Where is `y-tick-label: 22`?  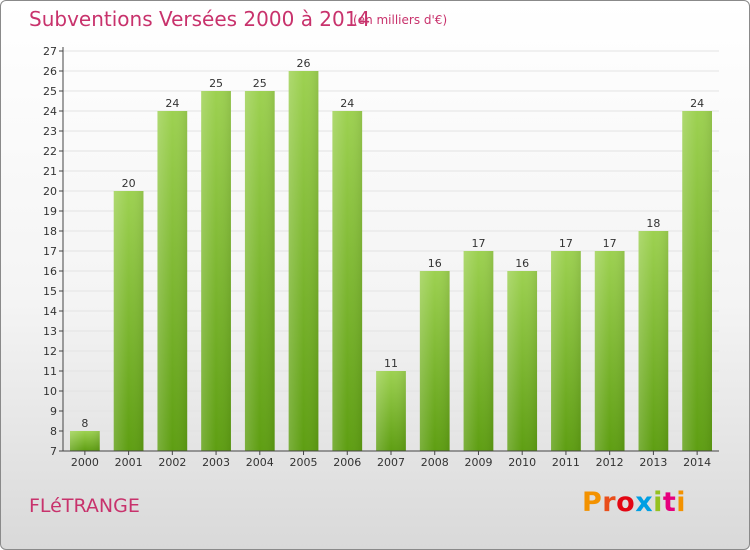 y-tick-label: 22 is located at coordinates (50, 151).